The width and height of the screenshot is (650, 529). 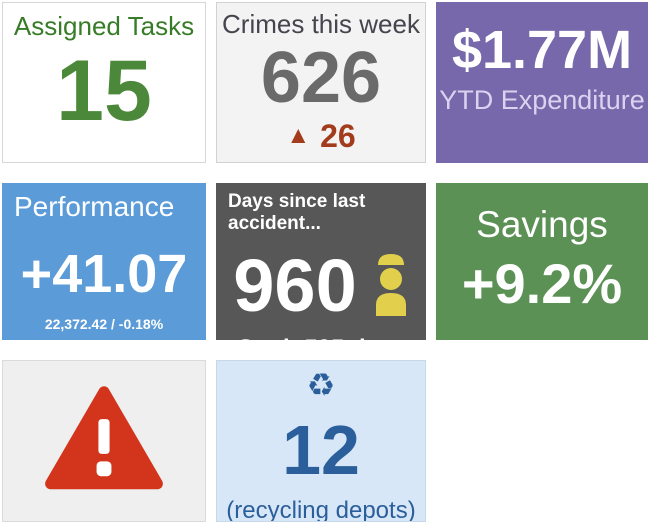 I want to click on assigned-tasks-title: Assigned Tasks, so click(x=104, y=26).